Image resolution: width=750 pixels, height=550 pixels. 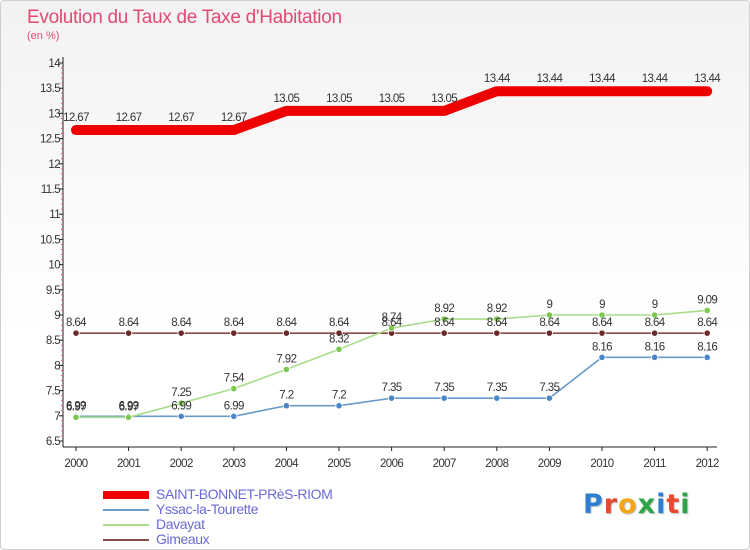 I want to click on data-label: 7.25, so click(x=181, y=393).